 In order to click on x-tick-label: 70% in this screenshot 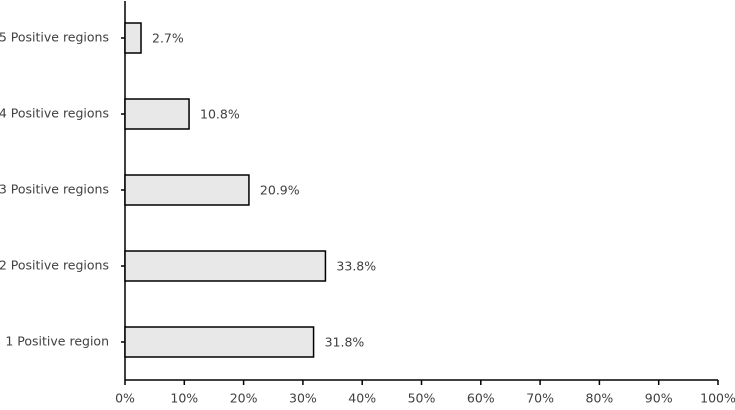, I will do `click(540, 398)`.